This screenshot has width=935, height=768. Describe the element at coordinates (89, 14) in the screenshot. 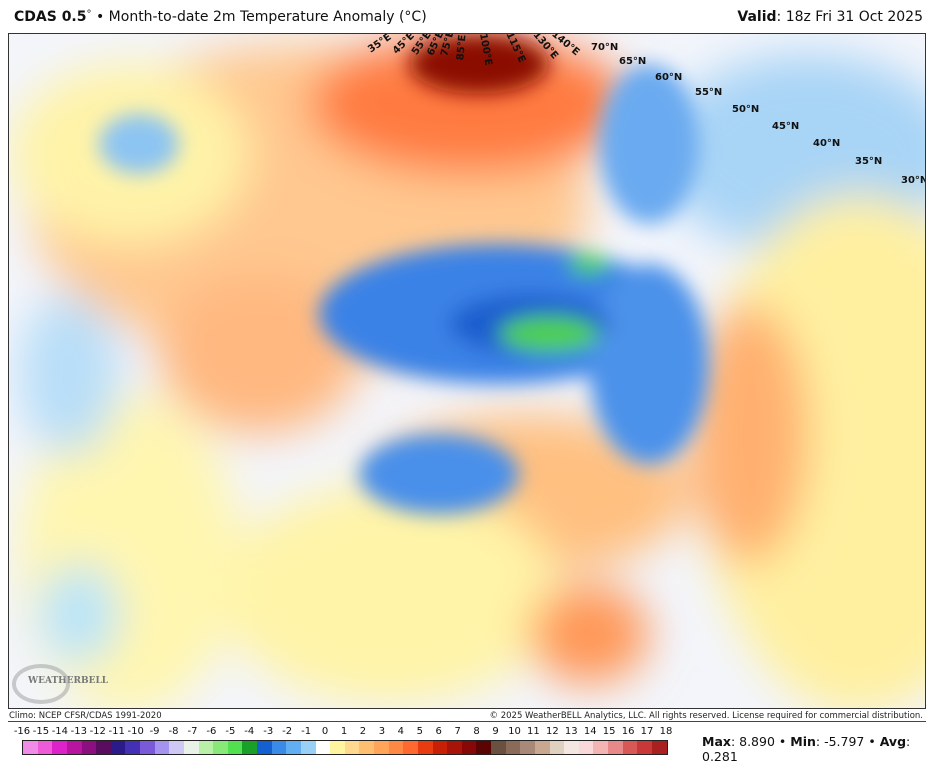

I see `degree-mark: °` at that location.